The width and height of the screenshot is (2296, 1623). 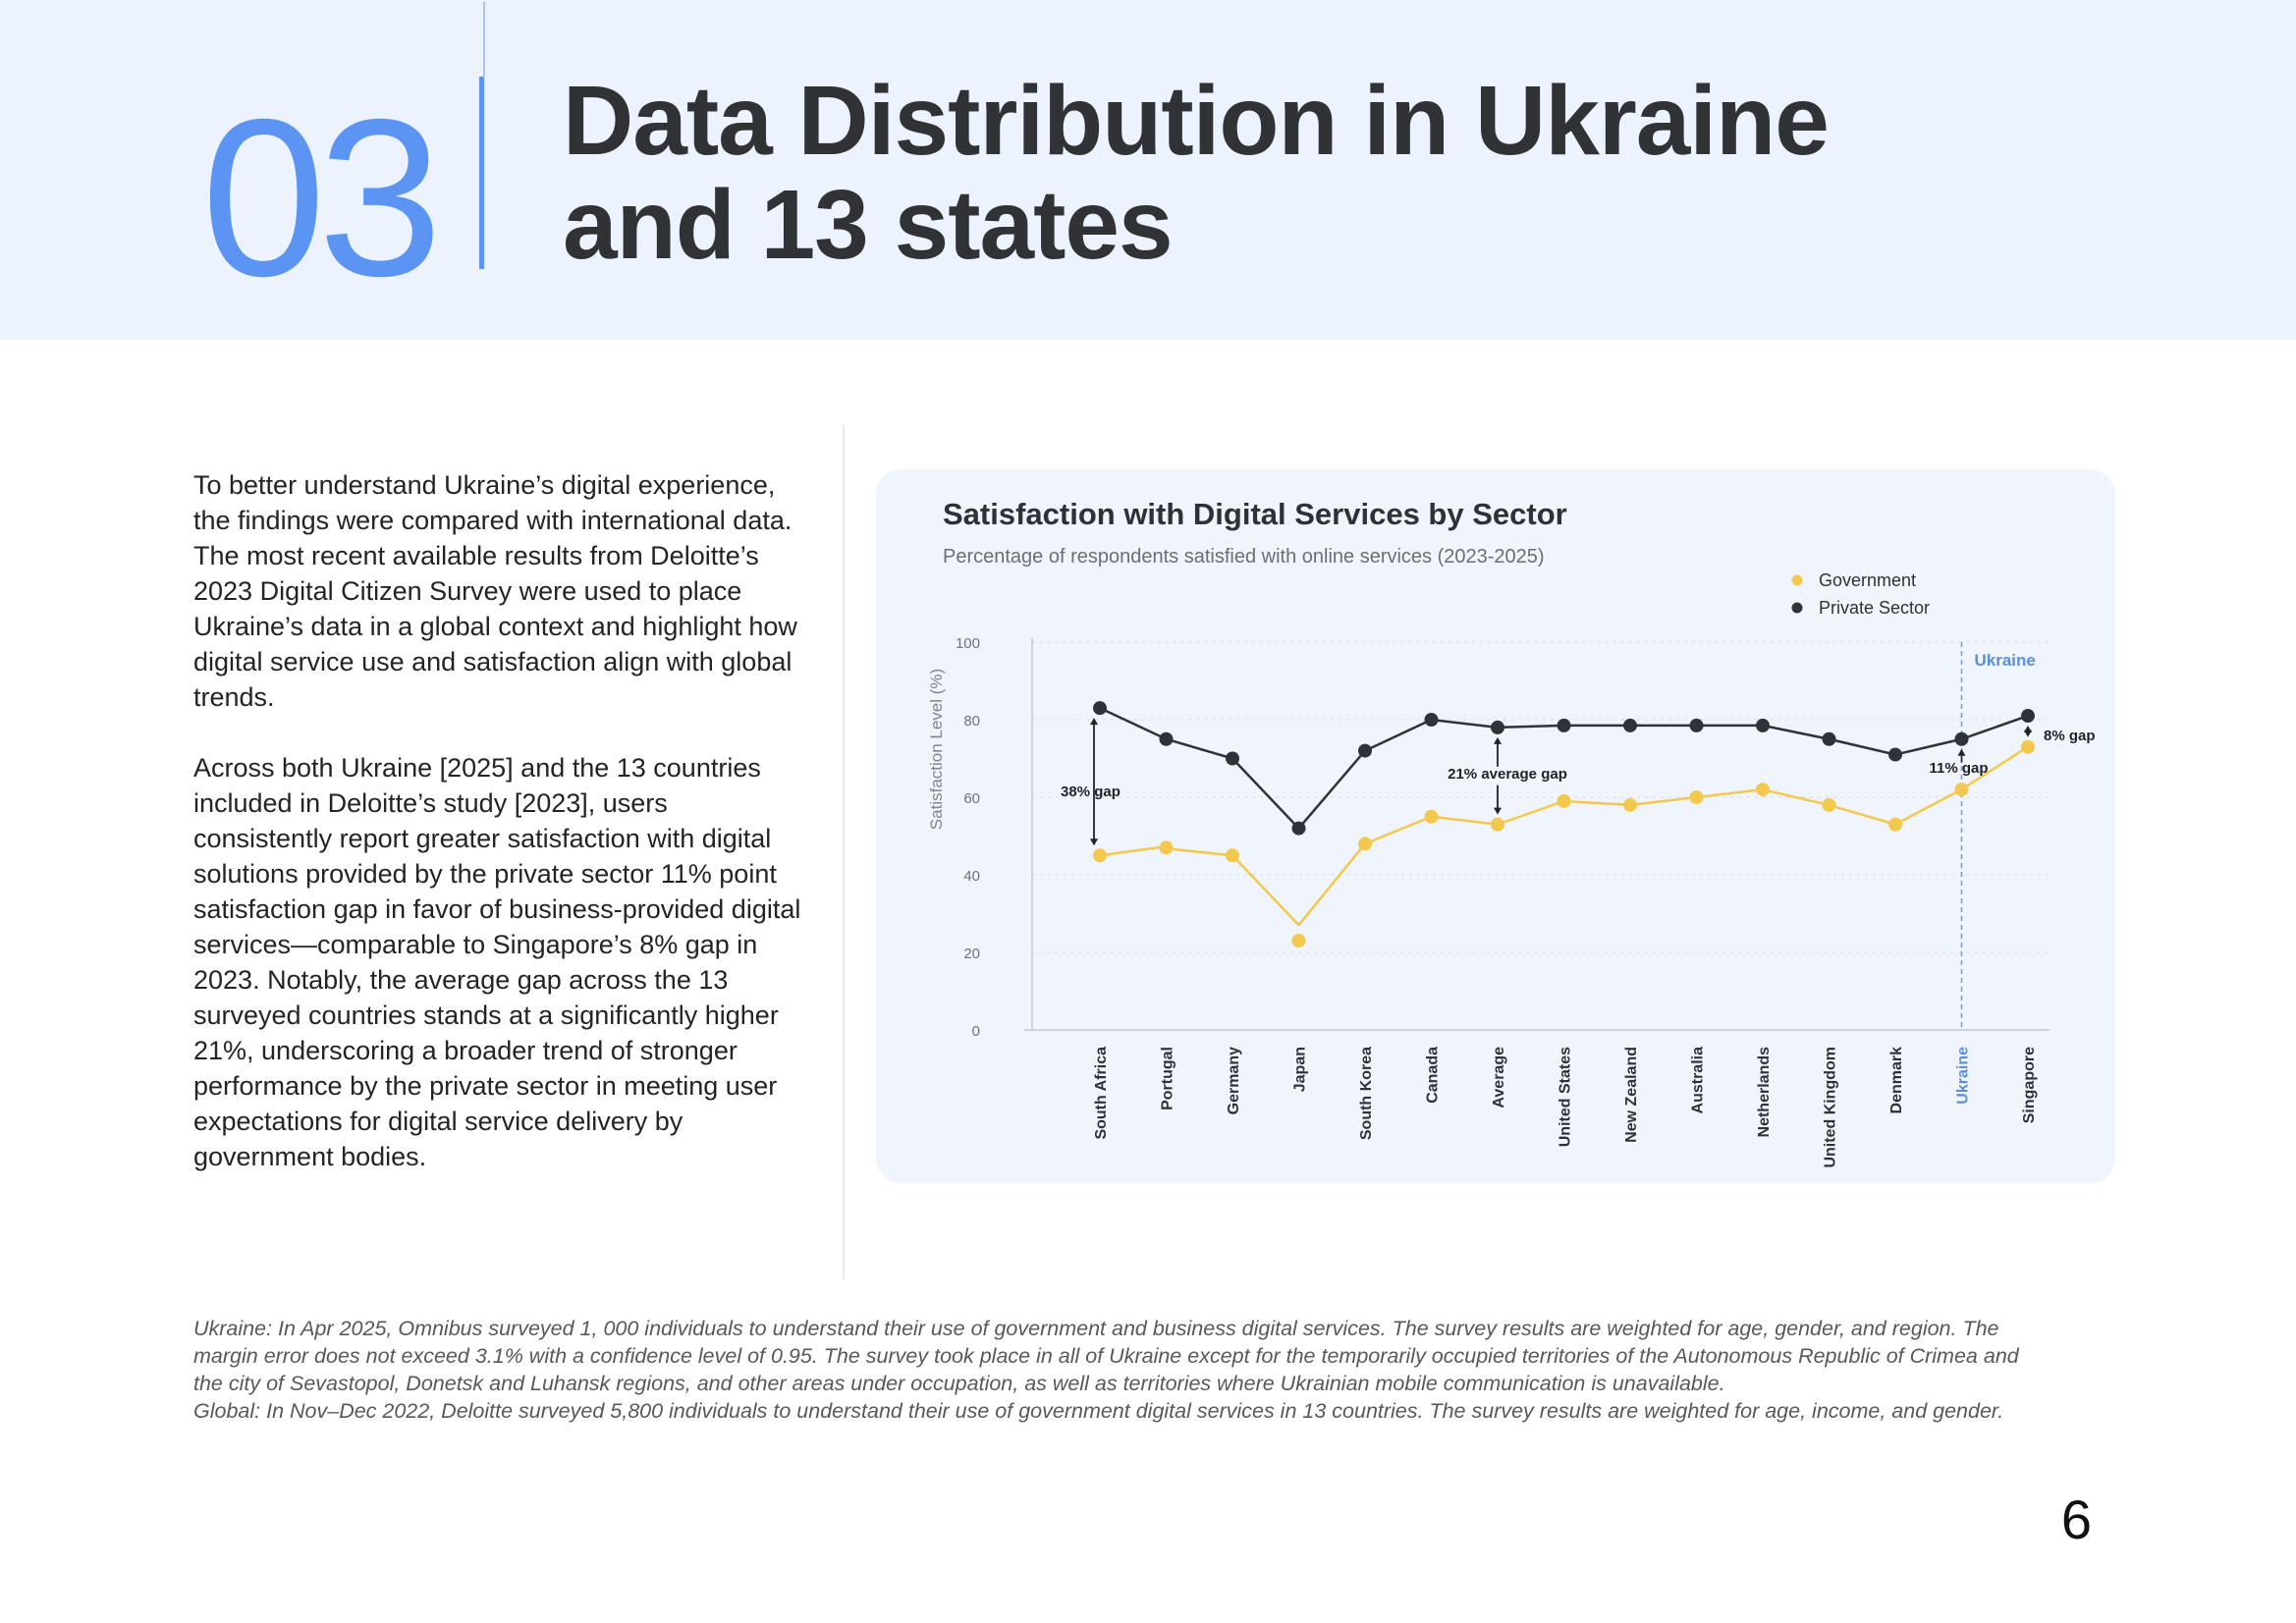 I want to click on header-divider, so click(x=481, y=173).